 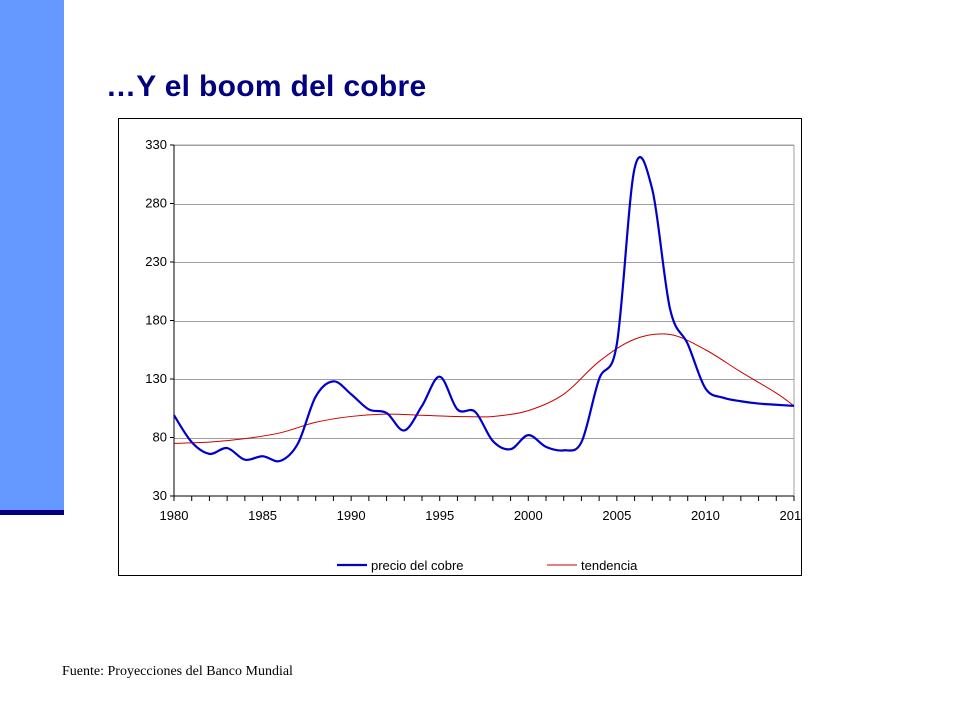 I want to click on legend-label-precio-del-cobre: precio del cobre, so click(x=417, y=565).